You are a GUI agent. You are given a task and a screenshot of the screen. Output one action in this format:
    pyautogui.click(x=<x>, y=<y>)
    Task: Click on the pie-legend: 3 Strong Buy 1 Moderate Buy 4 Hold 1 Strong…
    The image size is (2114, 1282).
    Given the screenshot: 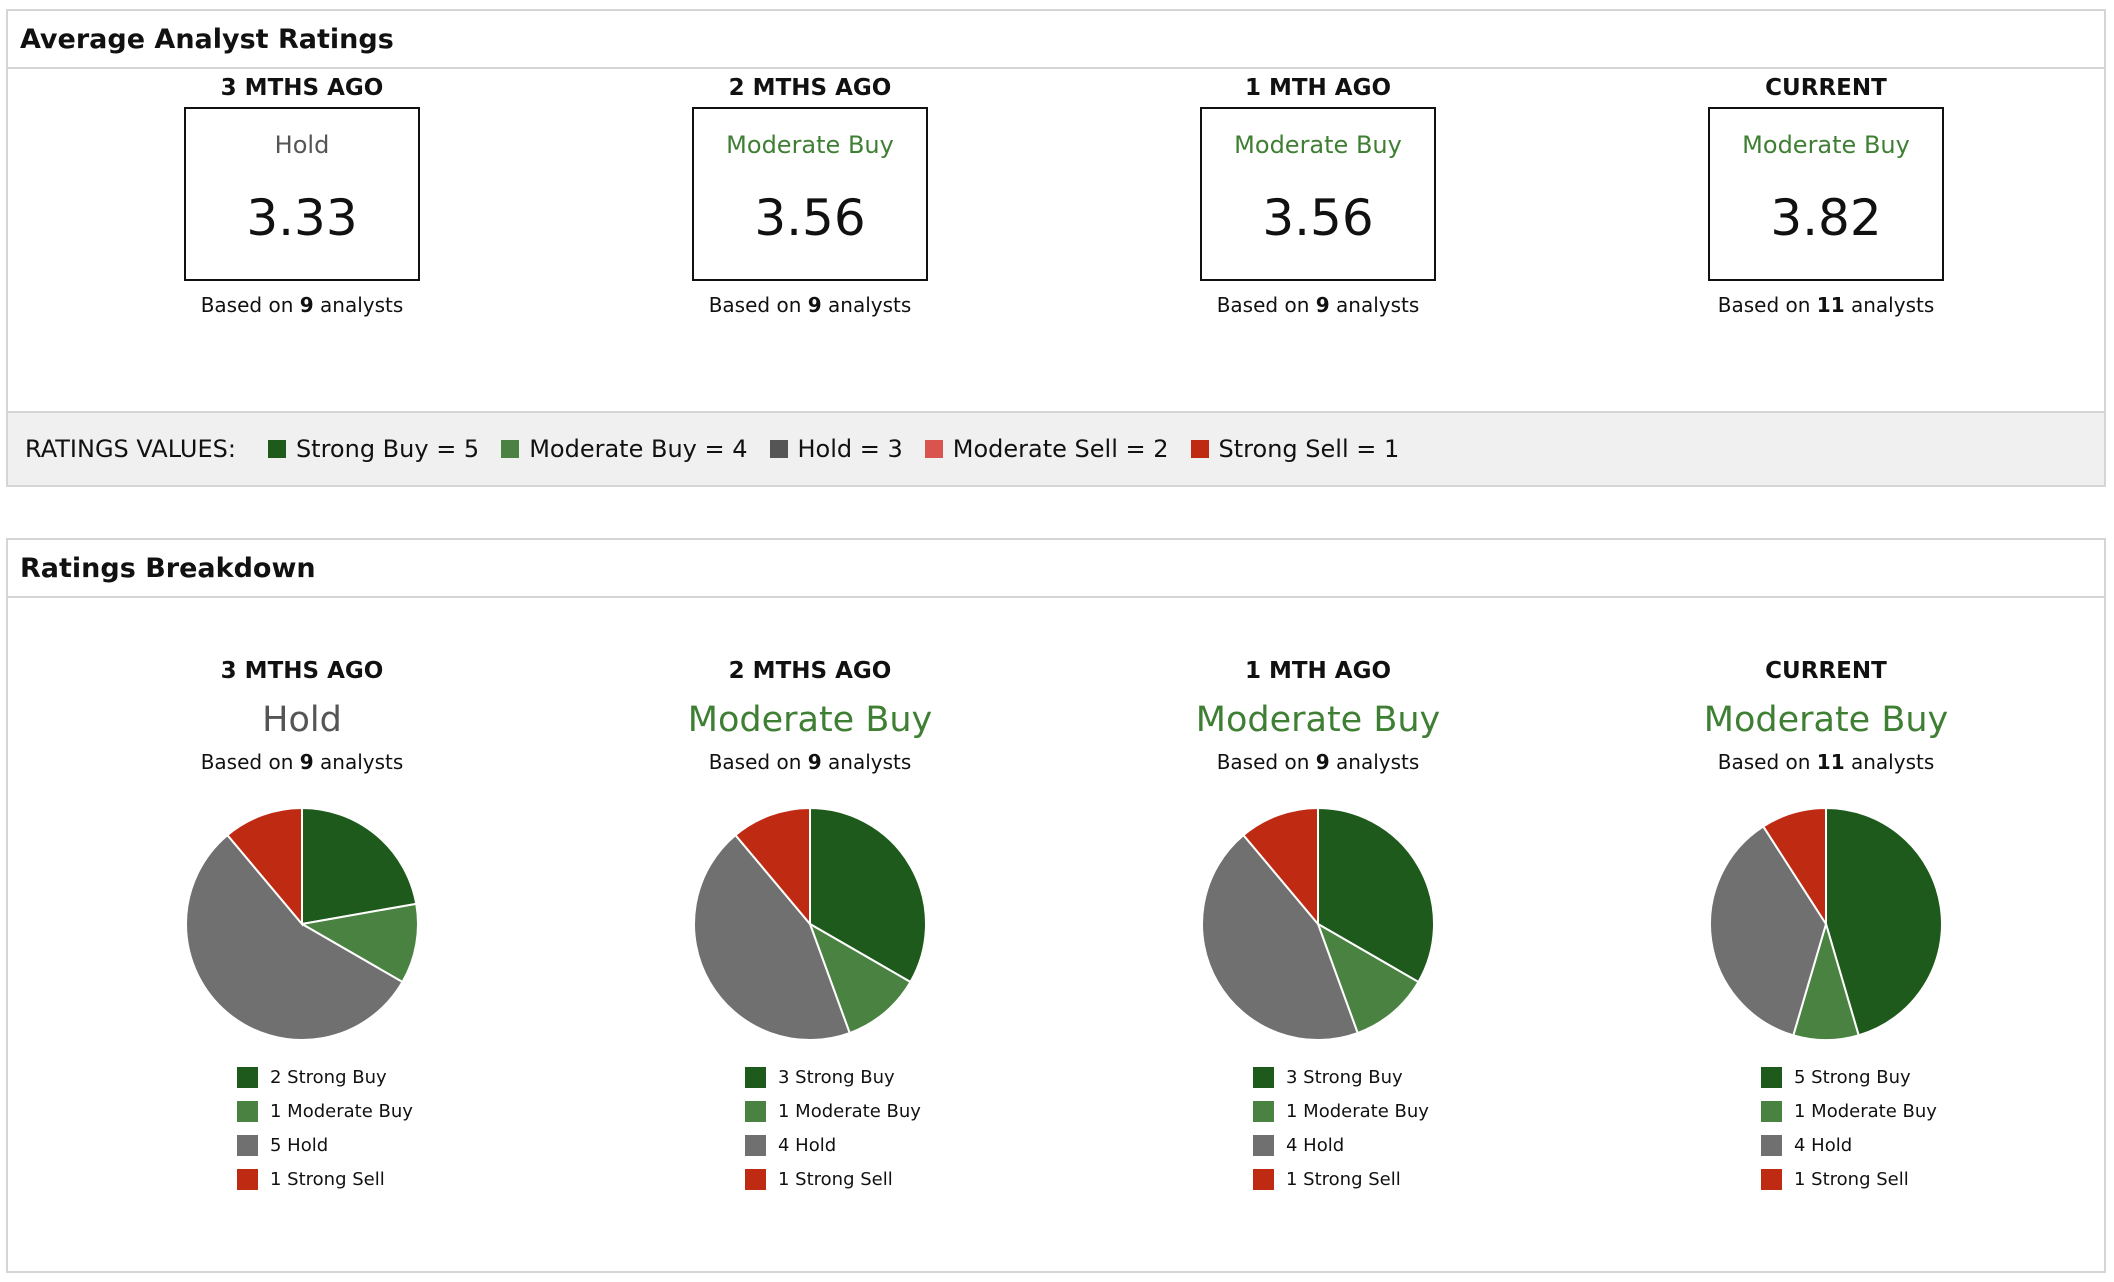 What is the action you would take?
    pyautogui.click(x=845, y=1128)
    